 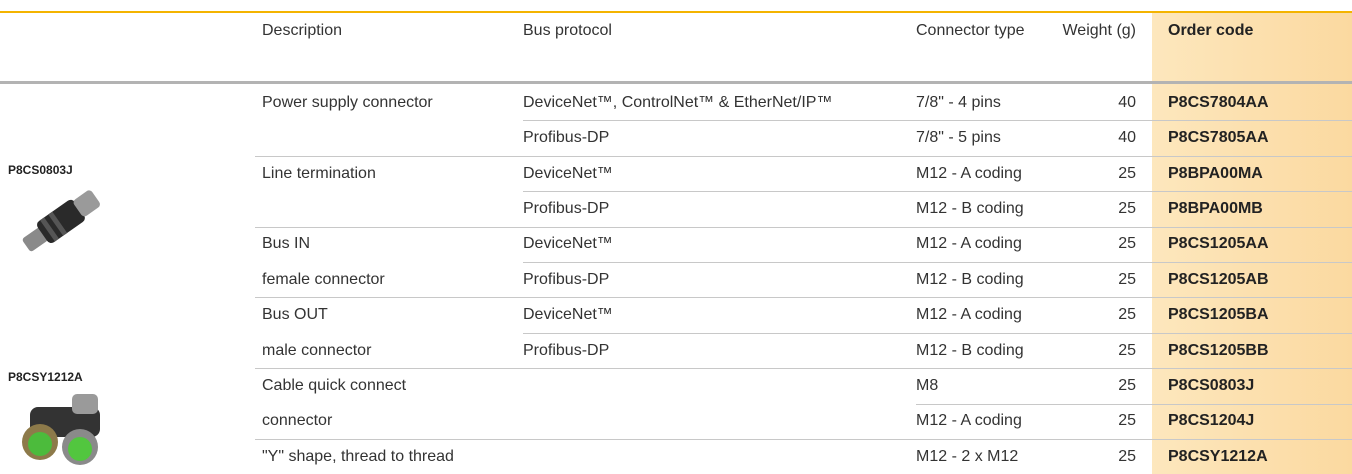 What do you see at coordinates (1218, 138) in the screenshot?
I see `order-code: P8CS7805AA` at bounding box center [1218, 138].